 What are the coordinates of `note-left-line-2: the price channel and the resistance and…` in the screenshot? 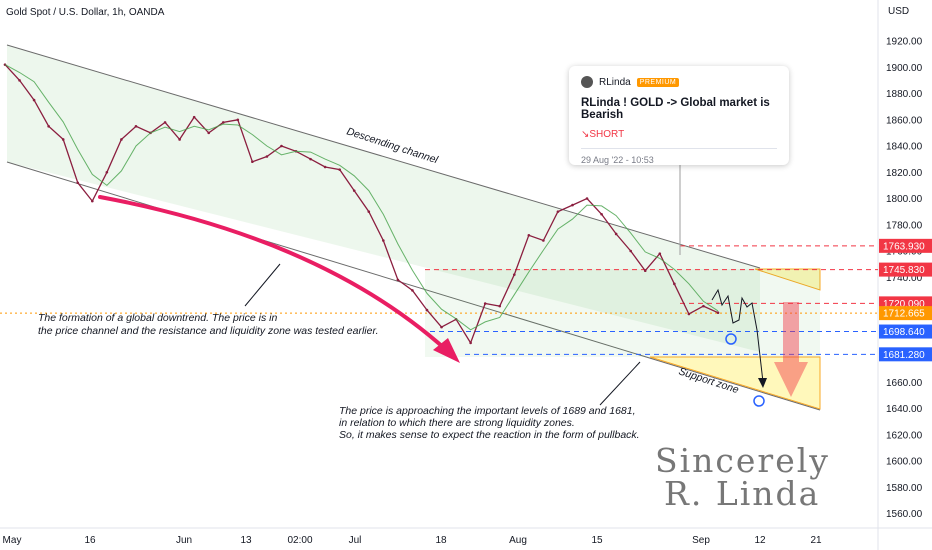 It's located at (208, 331).